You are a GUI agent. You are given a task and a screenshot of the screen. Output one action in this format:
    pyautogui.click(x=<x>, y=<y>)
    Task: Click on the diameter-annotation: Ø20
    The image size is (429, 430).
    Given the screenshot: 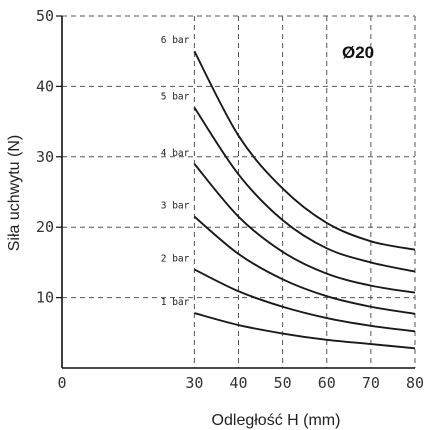 What is the action you would take?
    pyautogui.click(x=358, y=52)
    